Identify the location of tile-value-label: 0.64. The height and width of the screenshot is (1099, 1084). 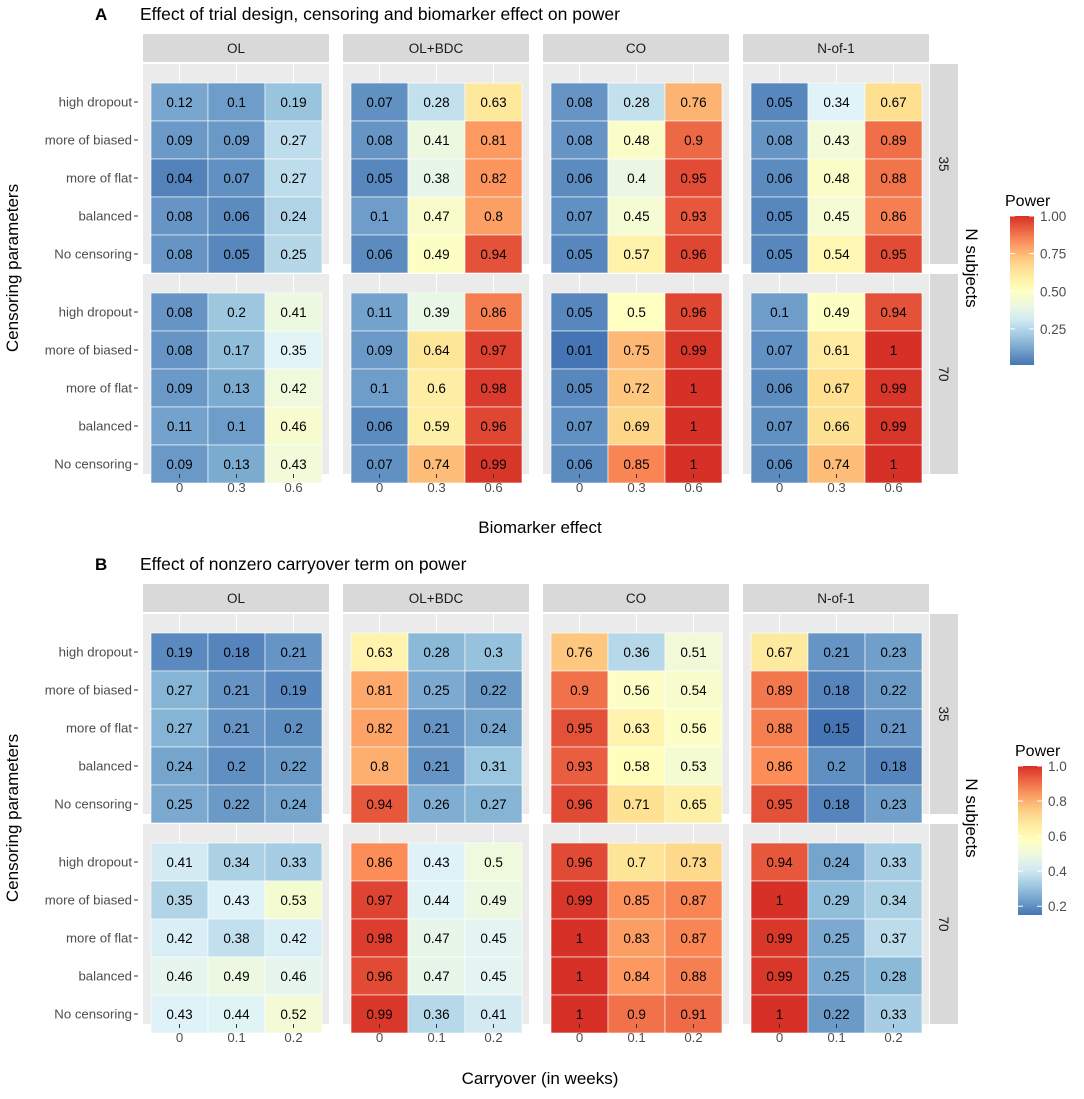
(436, 350).